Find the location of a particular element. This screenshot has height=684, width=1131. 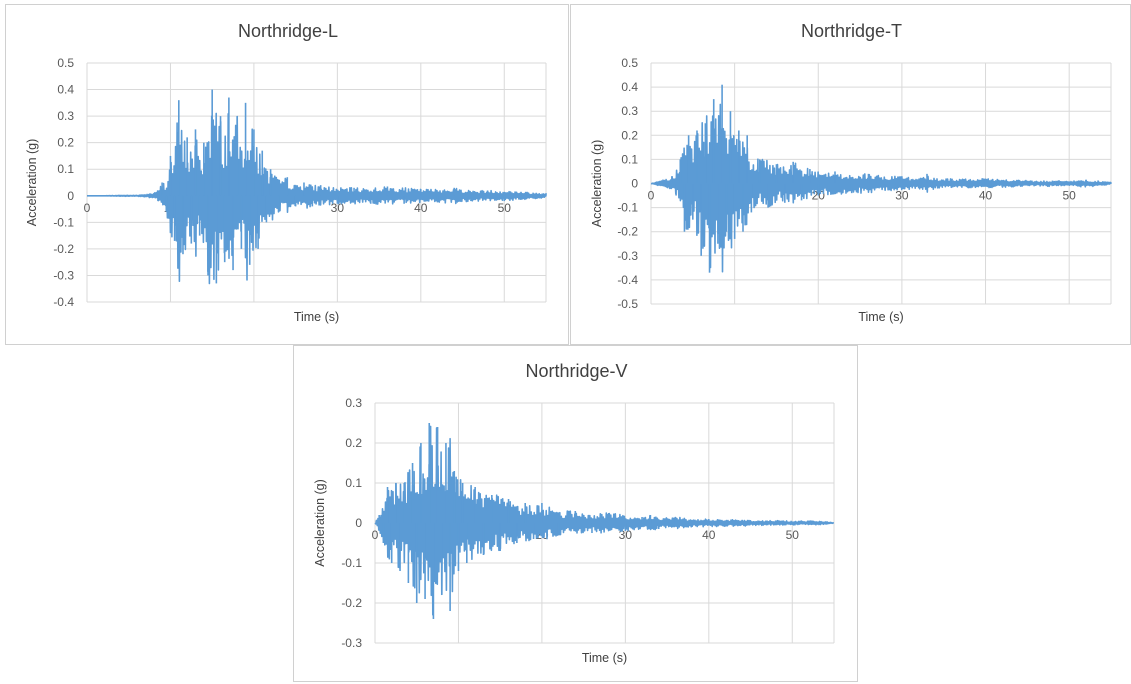

y-tick-label: -0.5 is located at coordinates (627, 304).